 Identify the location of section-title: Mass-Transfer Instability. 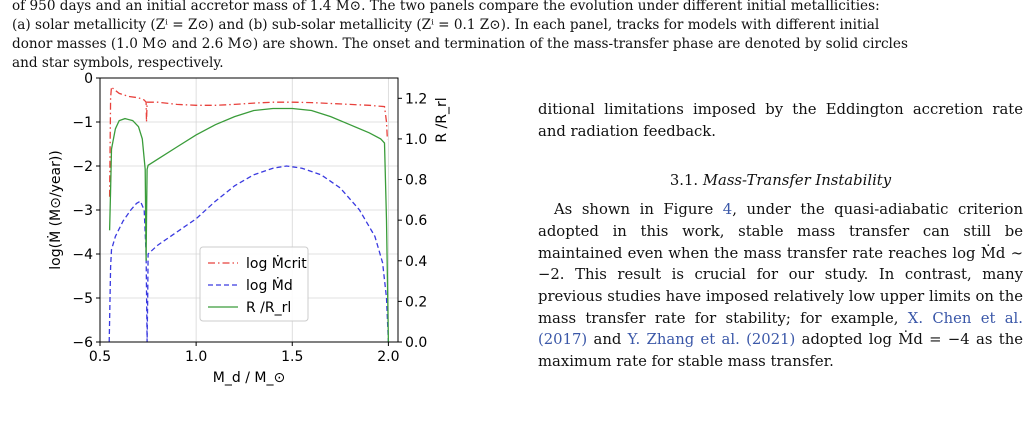
(797, 181).